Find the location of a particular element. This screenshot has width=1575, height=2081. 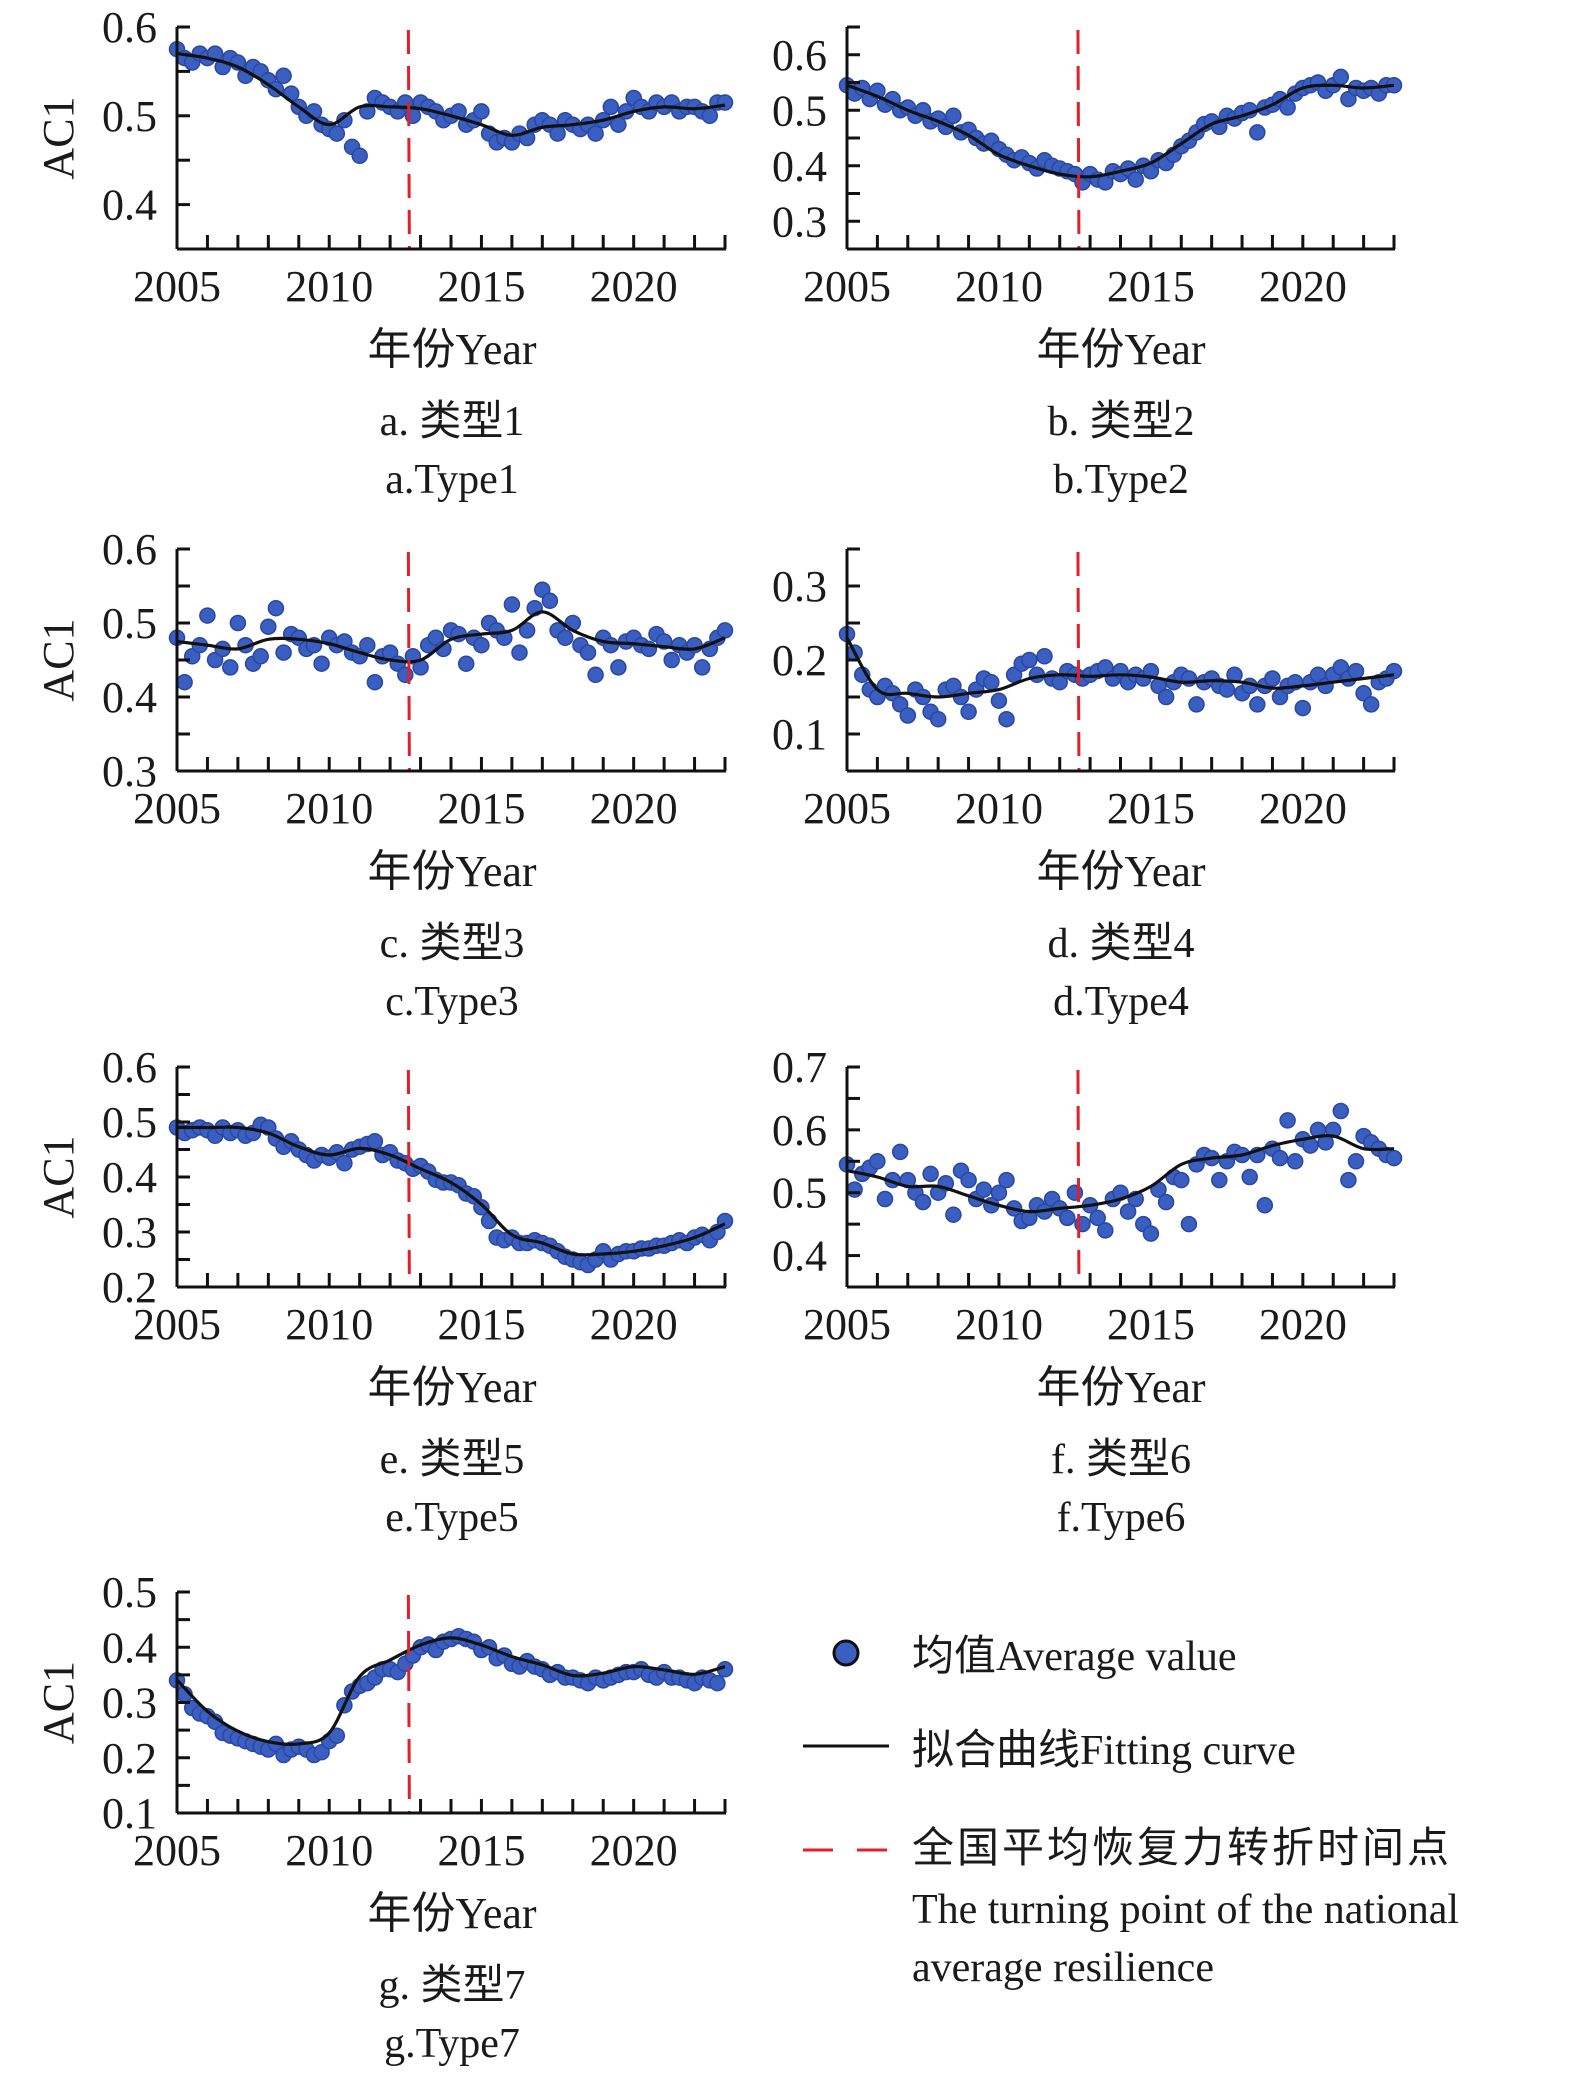

panel-caption-cn: f. 类型6 is located at coordinates (1121, 1460).